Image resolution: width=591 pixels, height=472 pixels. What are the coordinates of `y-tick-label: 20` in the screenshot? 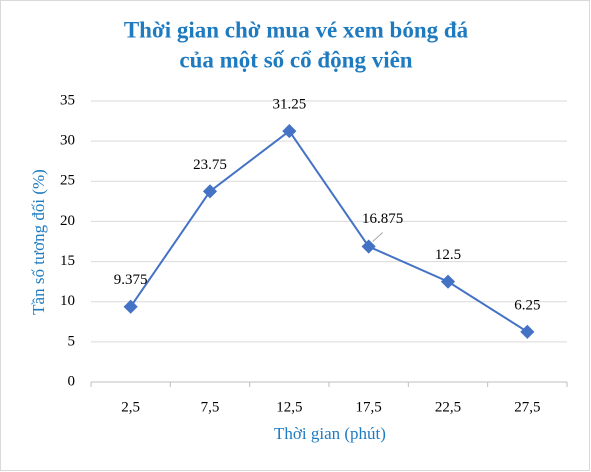 It's located at (67, 221).